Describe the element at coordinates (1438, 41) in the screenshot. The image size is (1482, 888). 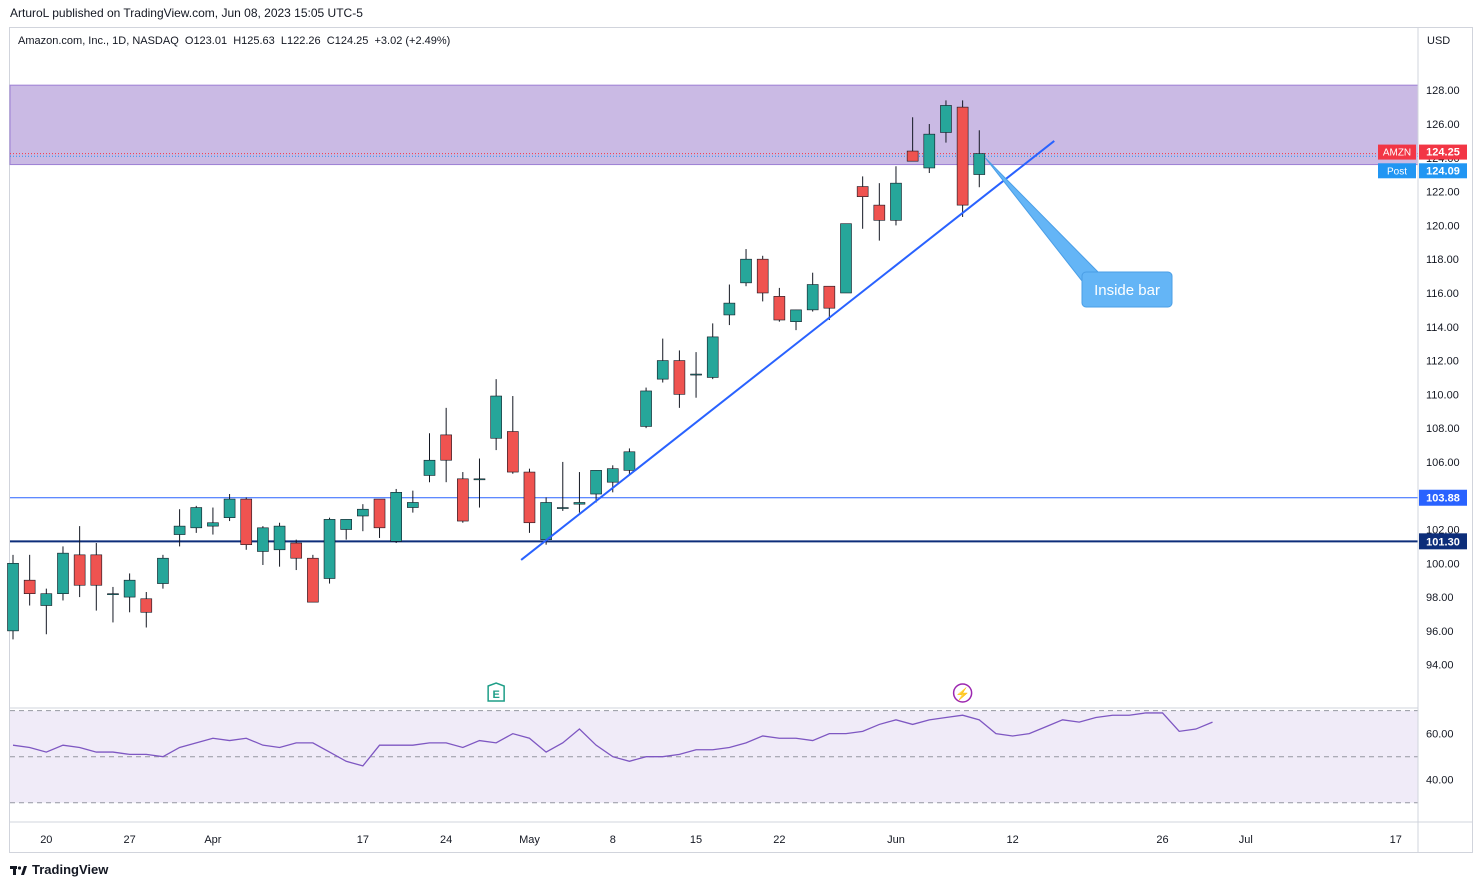
I see `currency-label: USD` at that location.